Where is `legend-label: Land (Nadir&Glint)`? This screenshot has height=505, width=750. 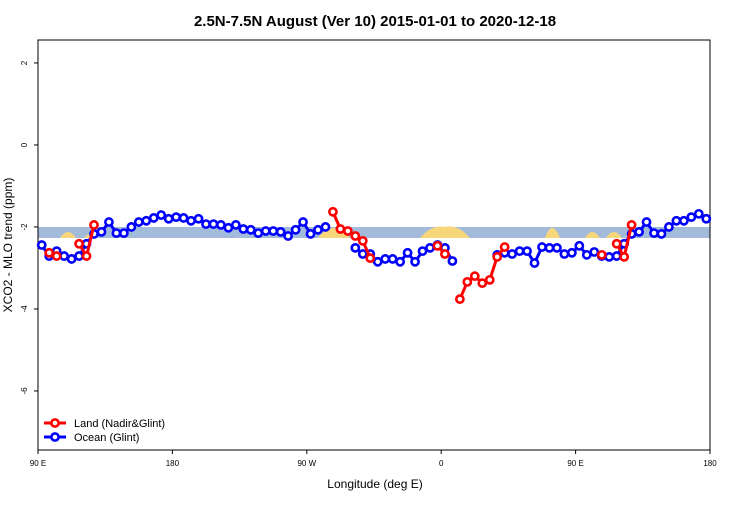
legend-label: Land (Nadir&Glint) is located at coordinates (119, 424).